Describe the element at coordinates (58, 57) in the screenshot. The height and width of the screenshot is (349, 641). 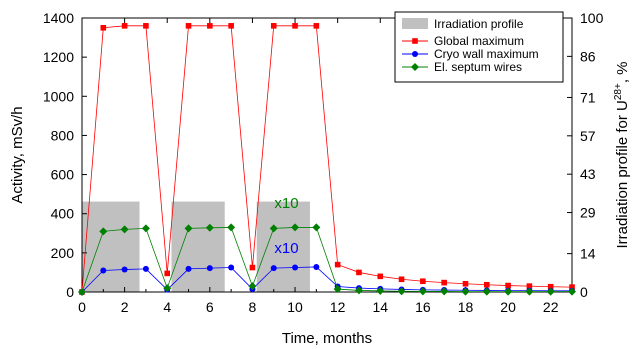
I see `y-left-tick-label: 1200` at that location.